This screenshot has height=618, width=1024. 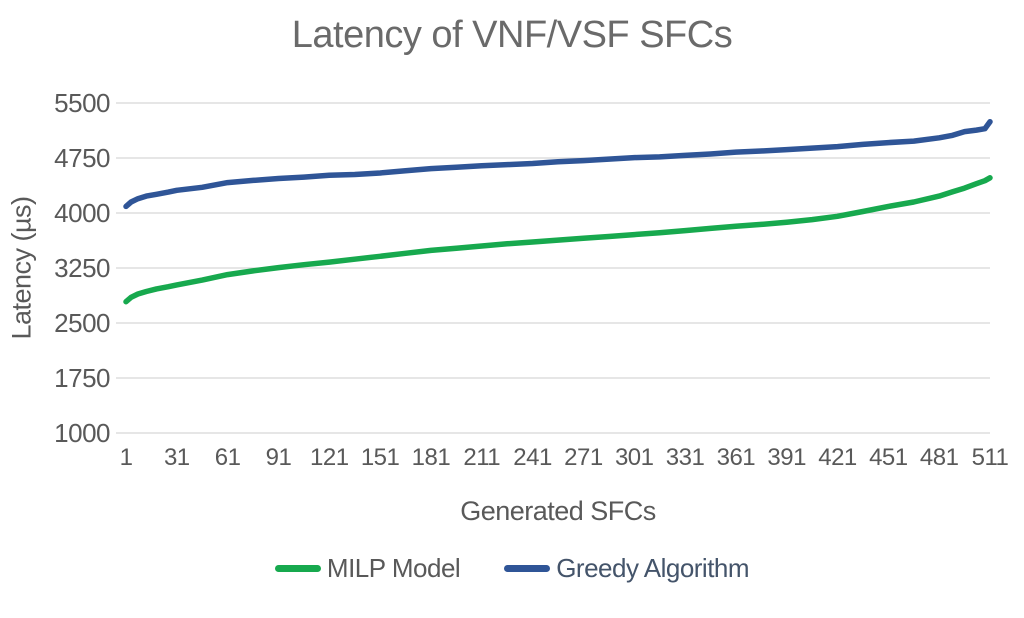 I want to click on chart-title: Latency of VNF/VSF SFCs, so click(x=512, y=35).